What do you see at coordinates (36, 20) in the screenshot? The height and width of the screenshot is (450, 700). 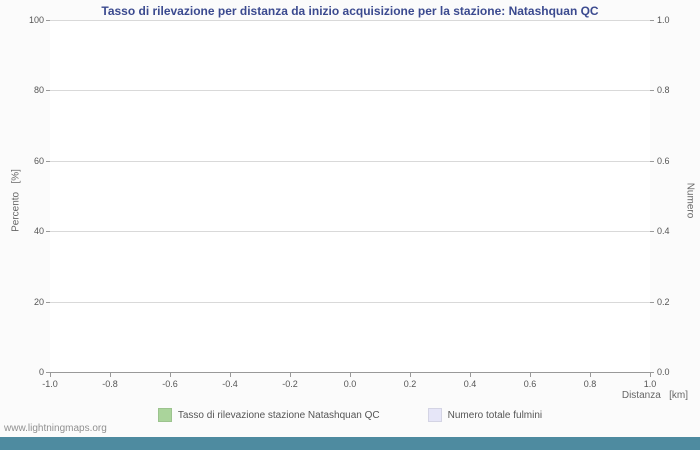 I see `y-left-tick-label: 100` at bounding box center [36, 20].